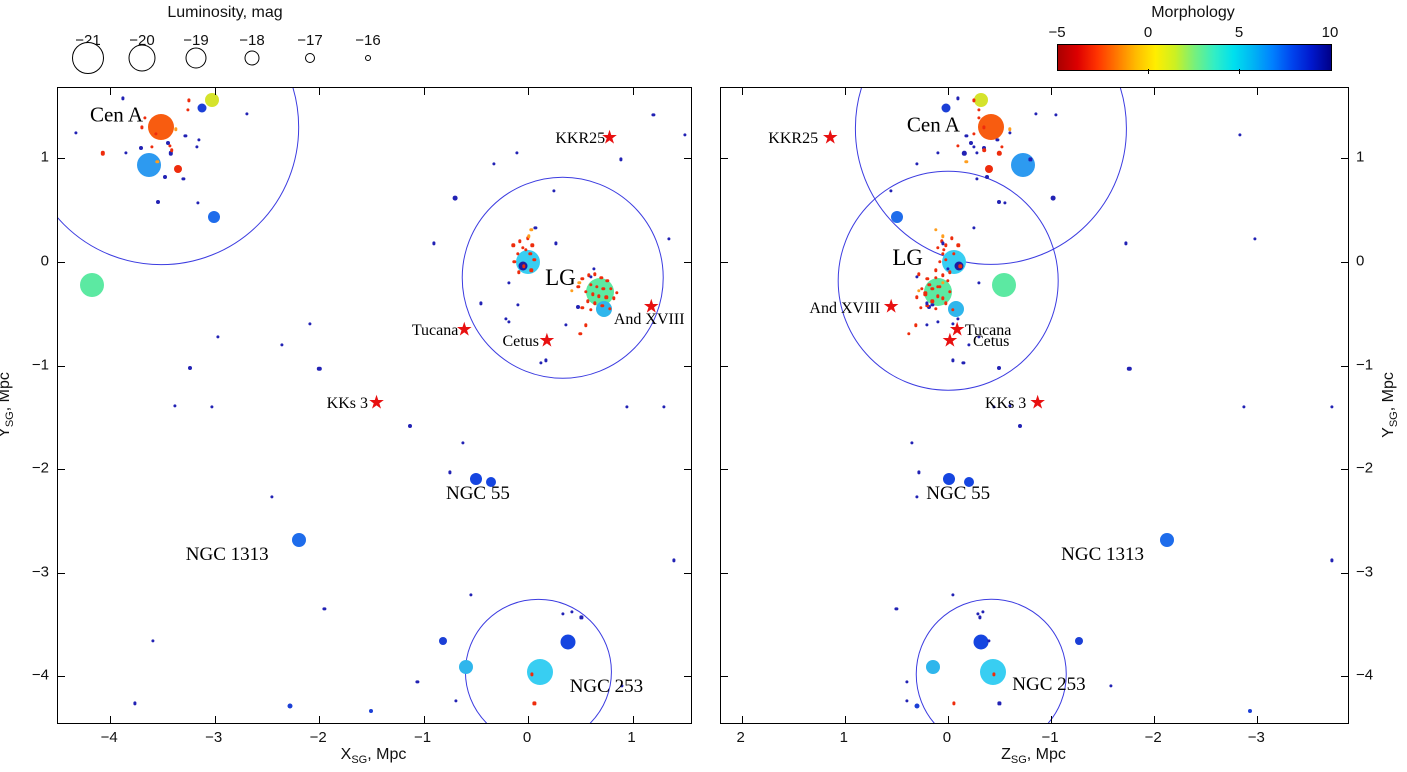 This screenshot has height=772, width=1407. I want to click on object-label: Cen A, so click(116, 114).